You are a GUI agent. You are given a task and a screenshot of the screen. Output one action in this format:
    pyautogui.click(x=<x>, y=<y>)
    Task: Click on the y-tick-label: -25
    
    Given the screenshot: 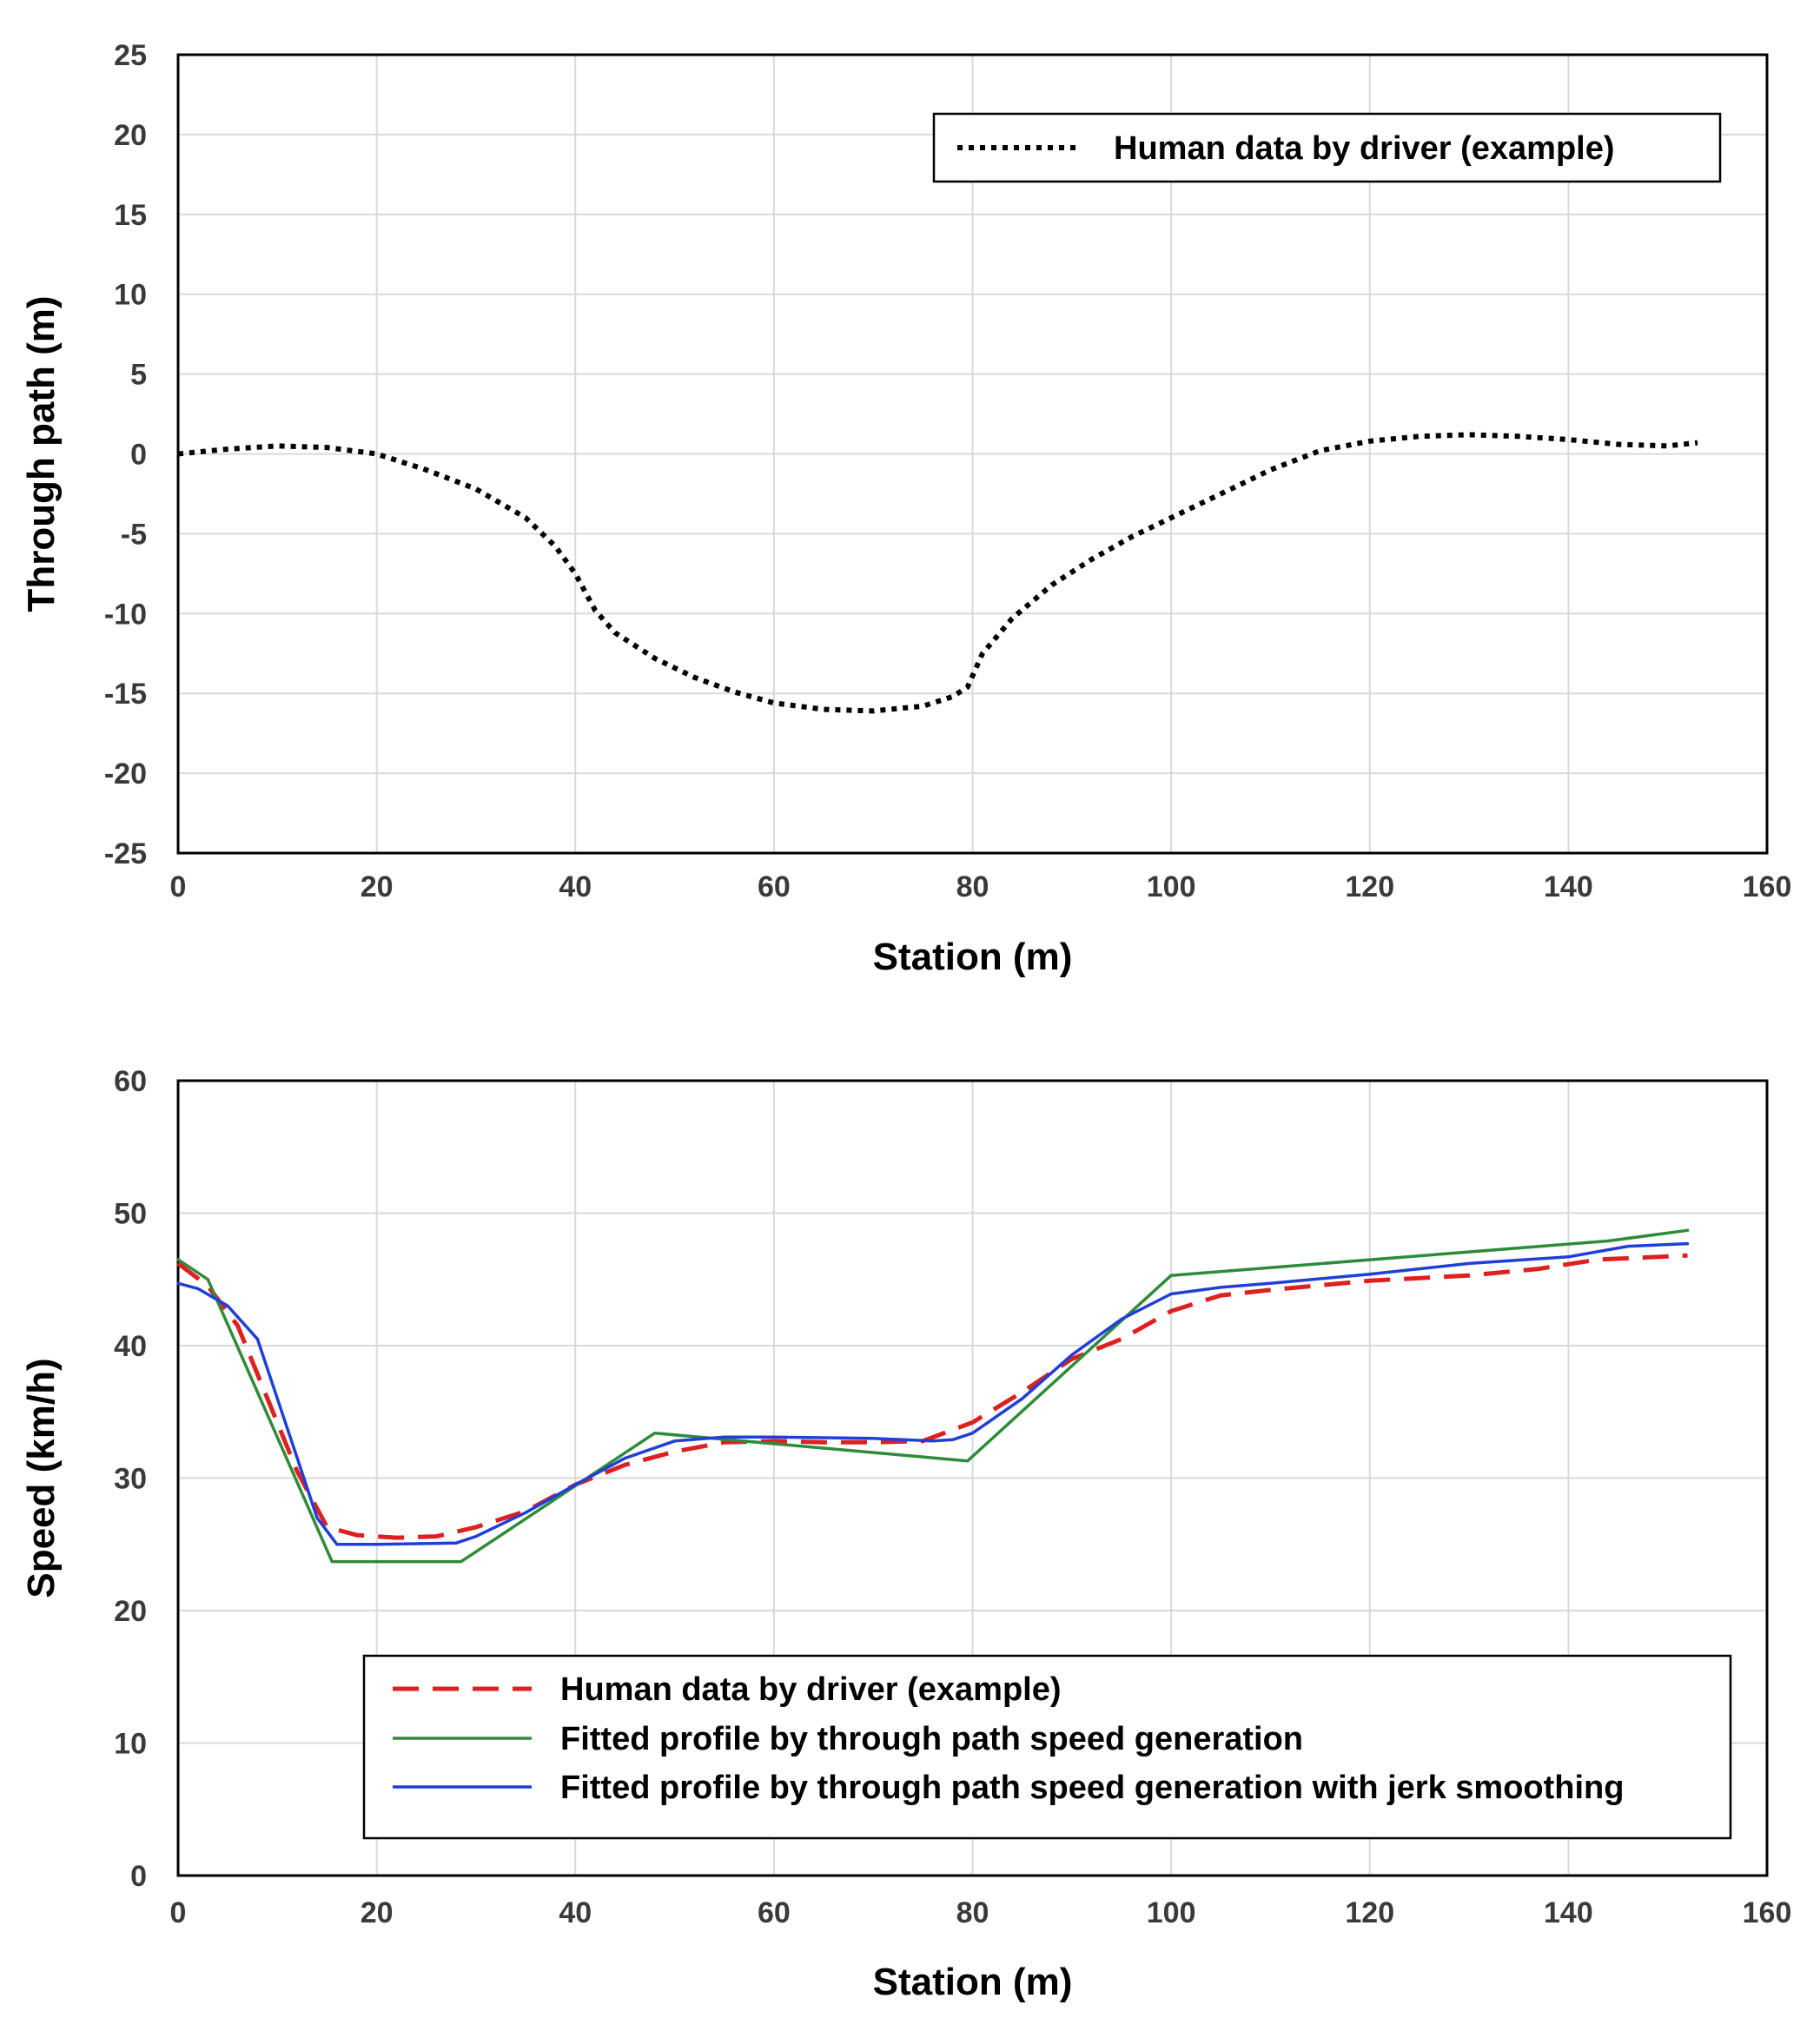 What is the action you would take?
    pyautogui.click(x=125, y=853)
    